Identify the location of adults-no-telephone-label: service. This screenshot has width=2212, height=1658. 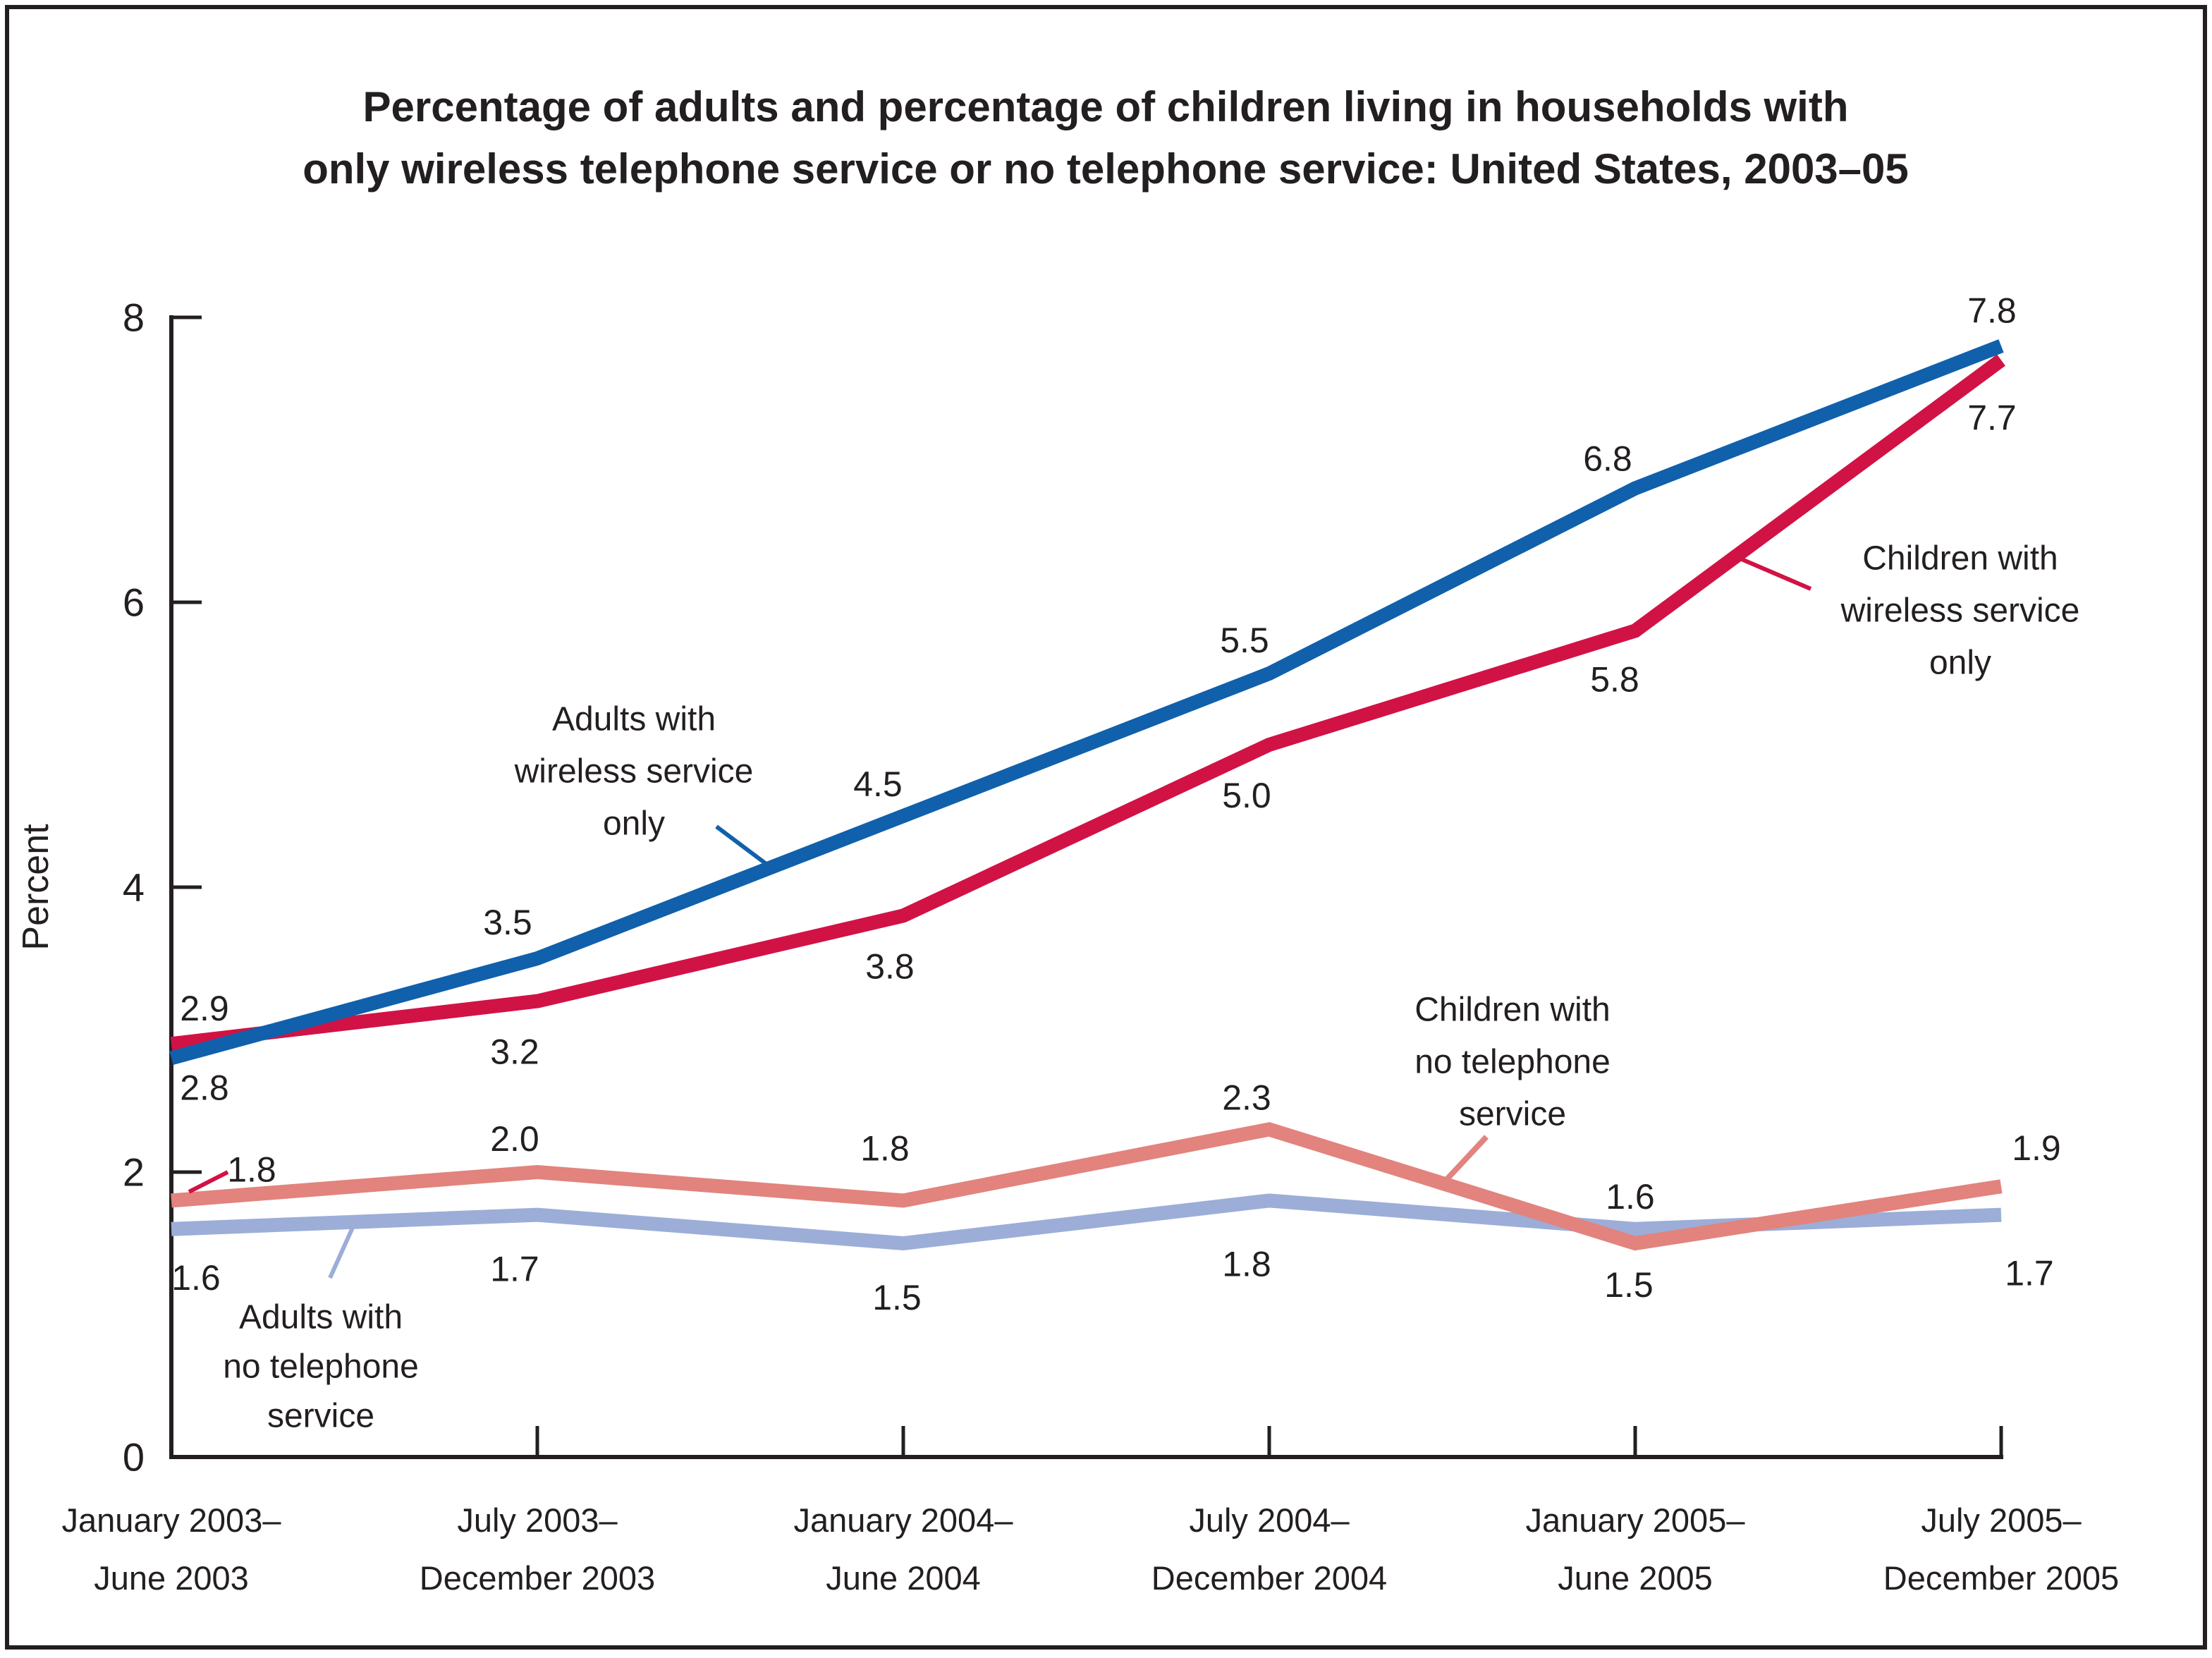
(320, 1416).